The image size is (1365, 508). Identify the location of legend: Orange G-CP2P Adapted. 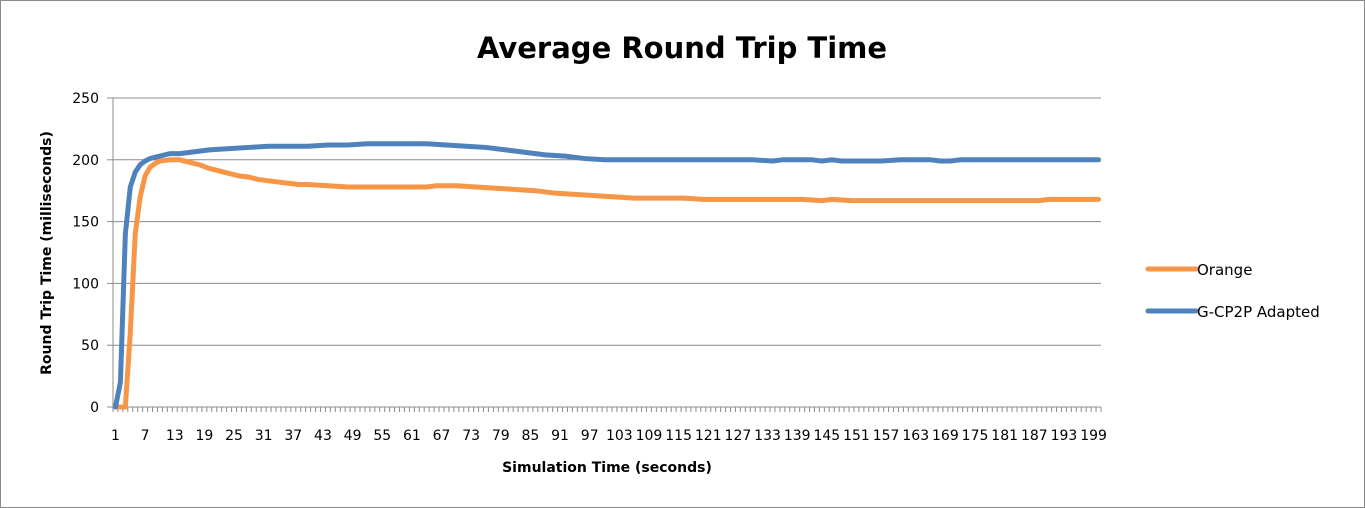
(1232, 291).